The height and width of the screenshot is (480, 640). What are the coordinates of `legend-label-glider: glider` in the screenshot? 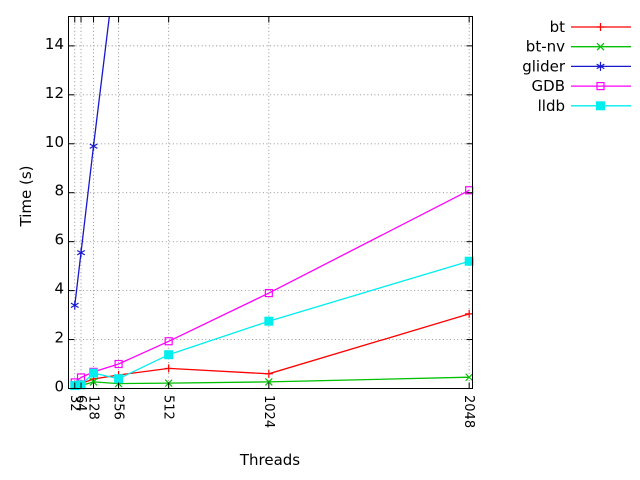 It's located at (544, 66).